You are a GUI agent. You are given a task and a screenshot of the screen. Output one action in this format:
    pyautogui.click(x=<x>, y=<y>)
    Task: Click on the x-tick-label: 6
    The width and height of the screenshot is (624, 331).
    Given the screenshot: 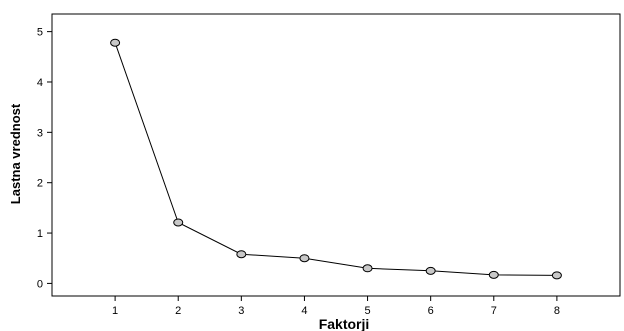 What is the action you would take?
    pyautogui.click(x=431, y=311)
    